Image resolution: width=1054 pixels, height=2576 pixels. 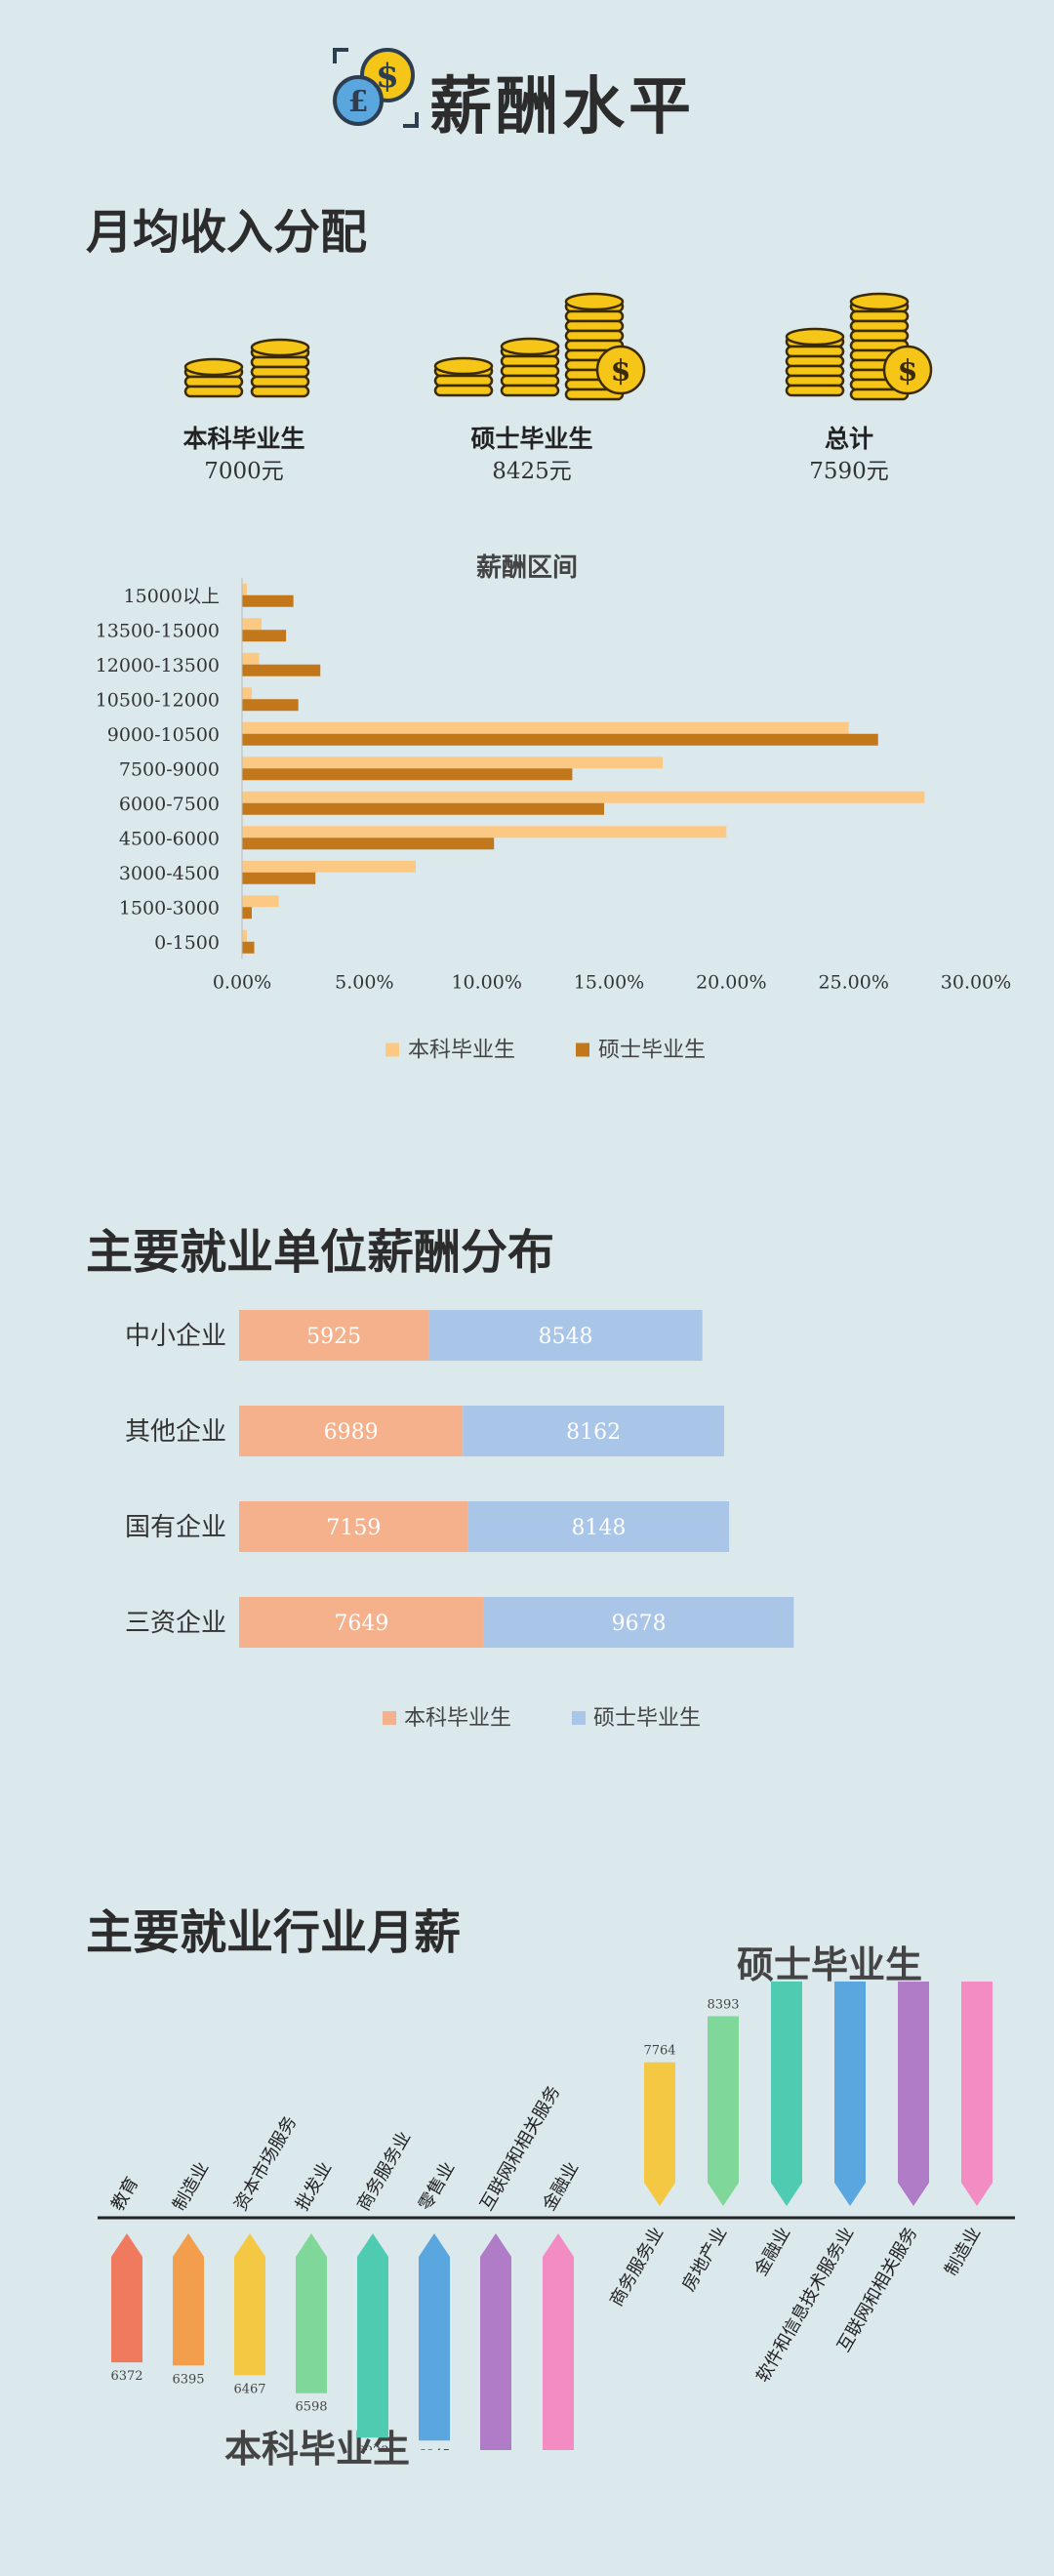 What do you see at coordinates (390, 1718) in the screenshot?
I see `legend-swatch-bachelor` at bounding box center [390, 1718].